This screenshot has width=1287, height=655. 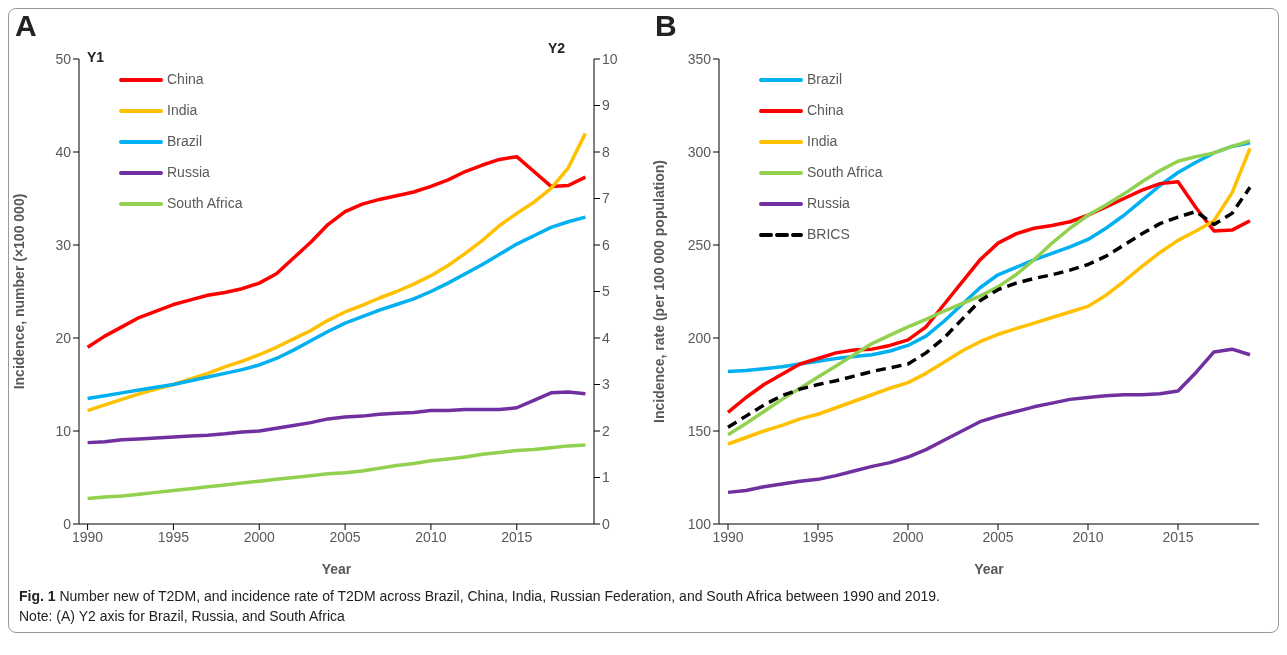 What do you see at coordinates (666, 26) in the screenshot?
I see `chart-title: B` at bounding box center [666, 26].